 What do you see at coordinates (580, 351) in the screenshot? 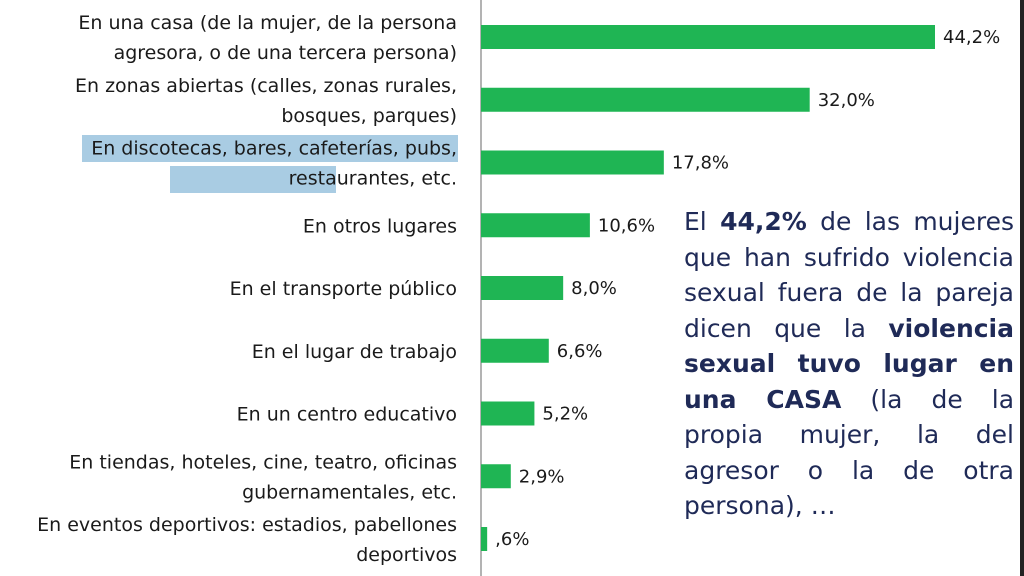
I see `value-label-5: 6,6%` at bounding box center [580, 351].